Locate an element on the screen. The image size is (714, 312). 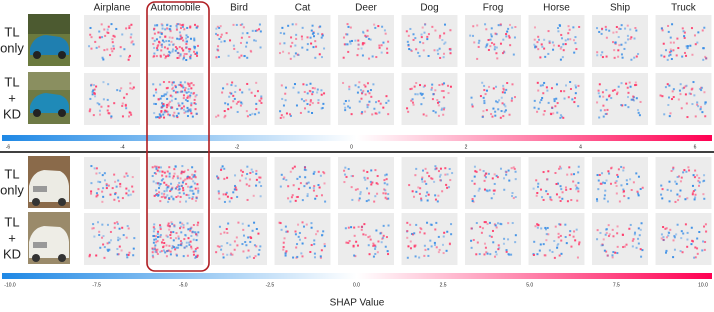
column-label: Cat is located at coordinates (303, 8).